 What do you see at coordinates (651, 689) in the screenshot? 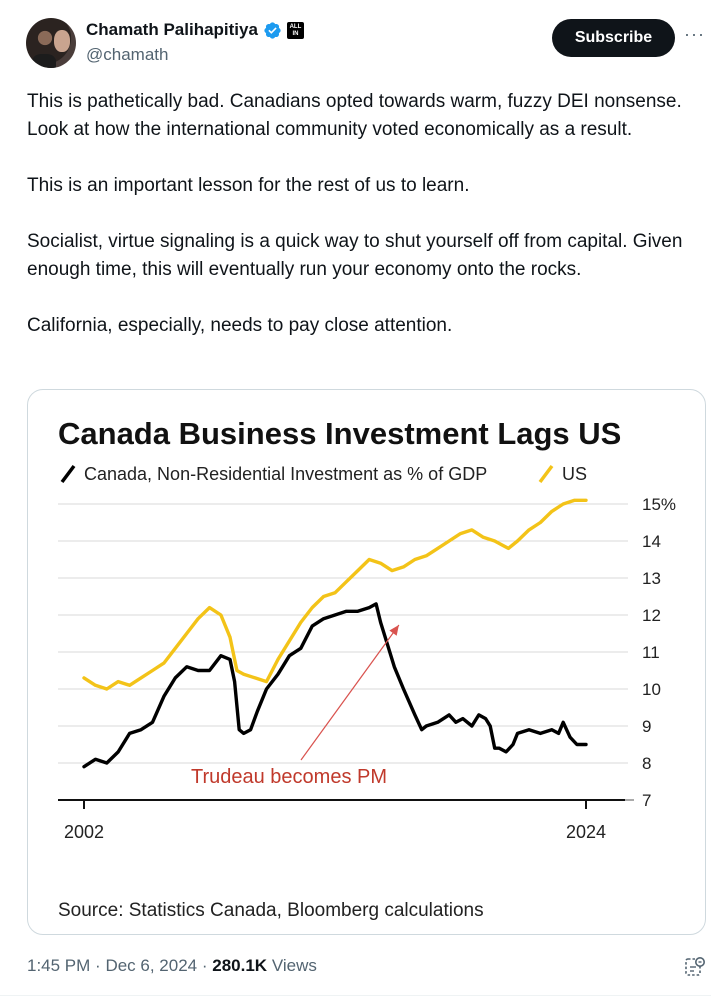
I see `y-tick-label: 10` at bounding box center [651, 689].